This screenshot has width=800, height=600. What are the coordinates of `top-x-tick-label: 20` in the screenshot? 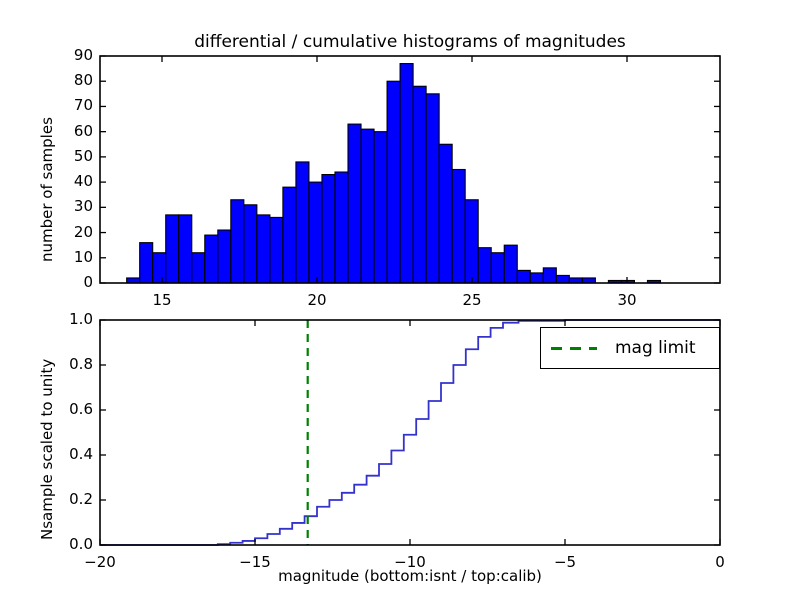 It's located at (317, 300).